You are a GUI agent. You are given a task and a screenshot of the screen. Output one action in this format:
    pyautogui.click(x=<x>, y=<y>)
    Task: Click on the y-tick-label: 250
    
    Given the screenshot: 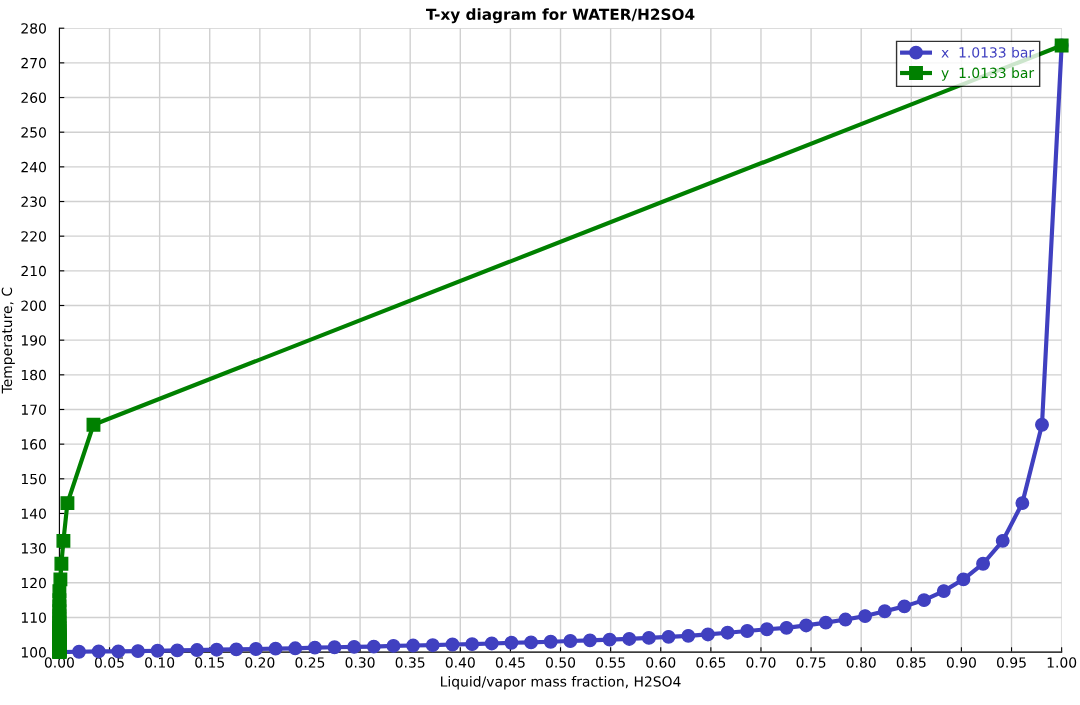 What is the action you would take?
    pyautogui.click(x=33, y=132)
    